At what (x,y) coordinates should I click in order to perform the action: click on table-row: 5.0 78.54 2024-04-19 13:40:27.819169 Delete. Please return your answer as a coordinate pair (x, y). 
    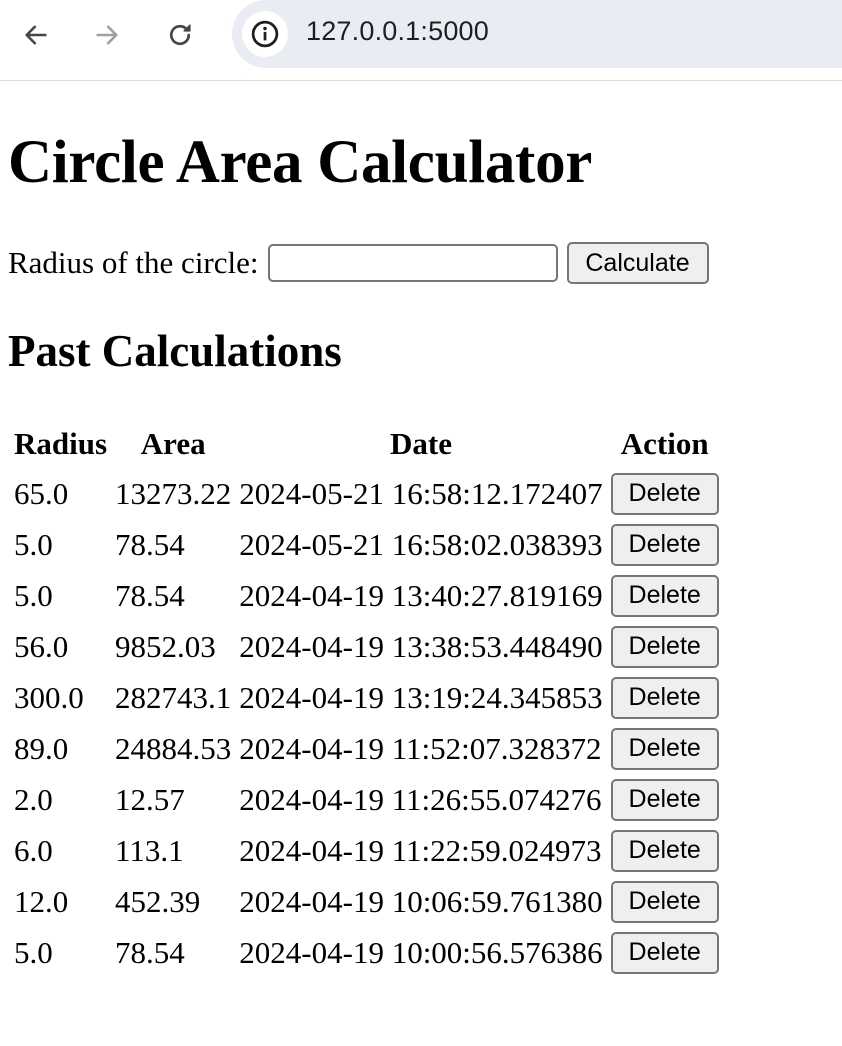
    Looking at the image, I should click on (366, 595).